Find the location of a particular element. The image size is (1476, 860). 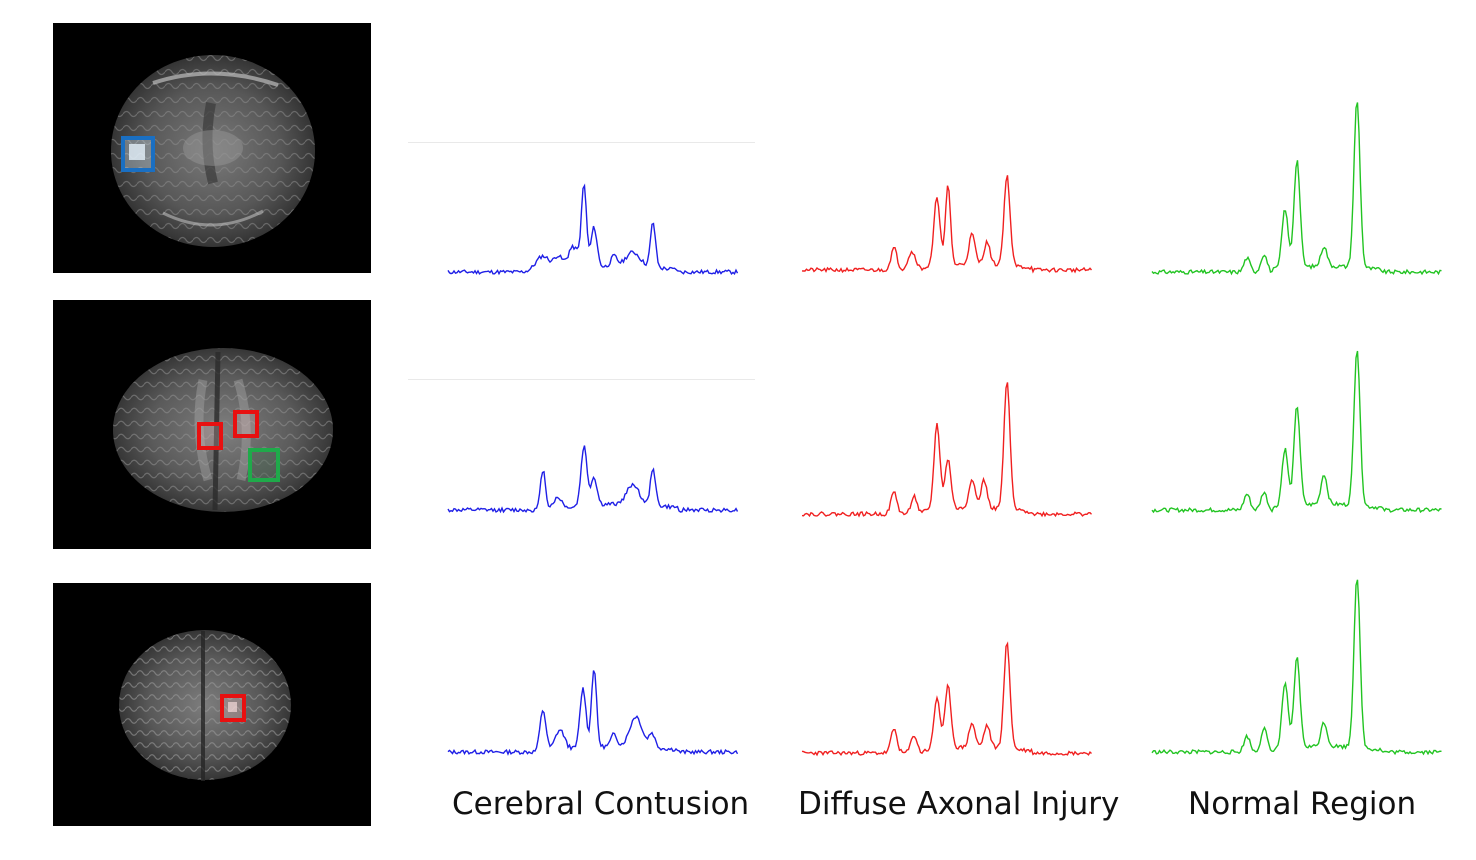

column-label-normal: Normal Region is located at coordinates (1302, 804).